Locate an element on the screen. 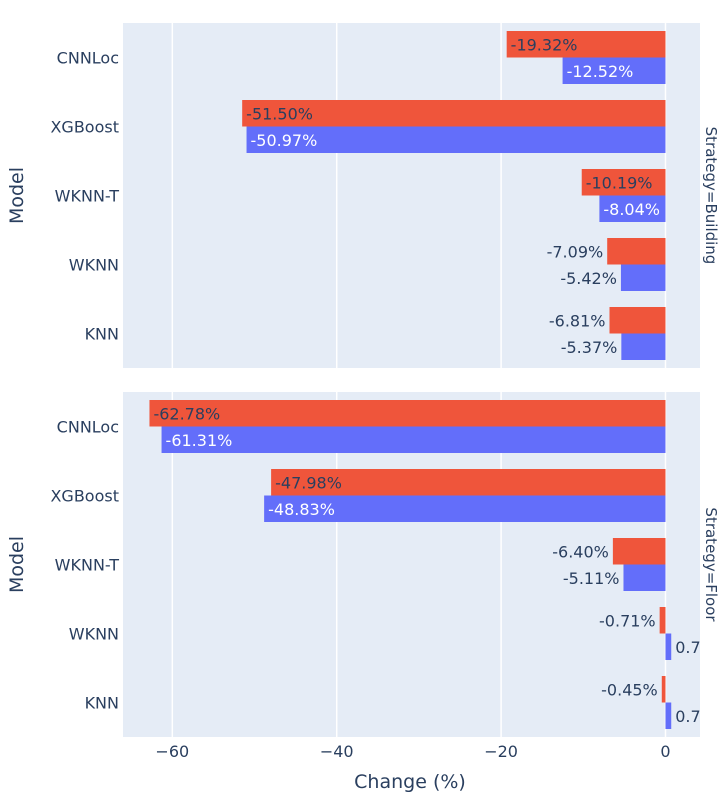  data-label: -62.78% is located at coordinates (186, 413).